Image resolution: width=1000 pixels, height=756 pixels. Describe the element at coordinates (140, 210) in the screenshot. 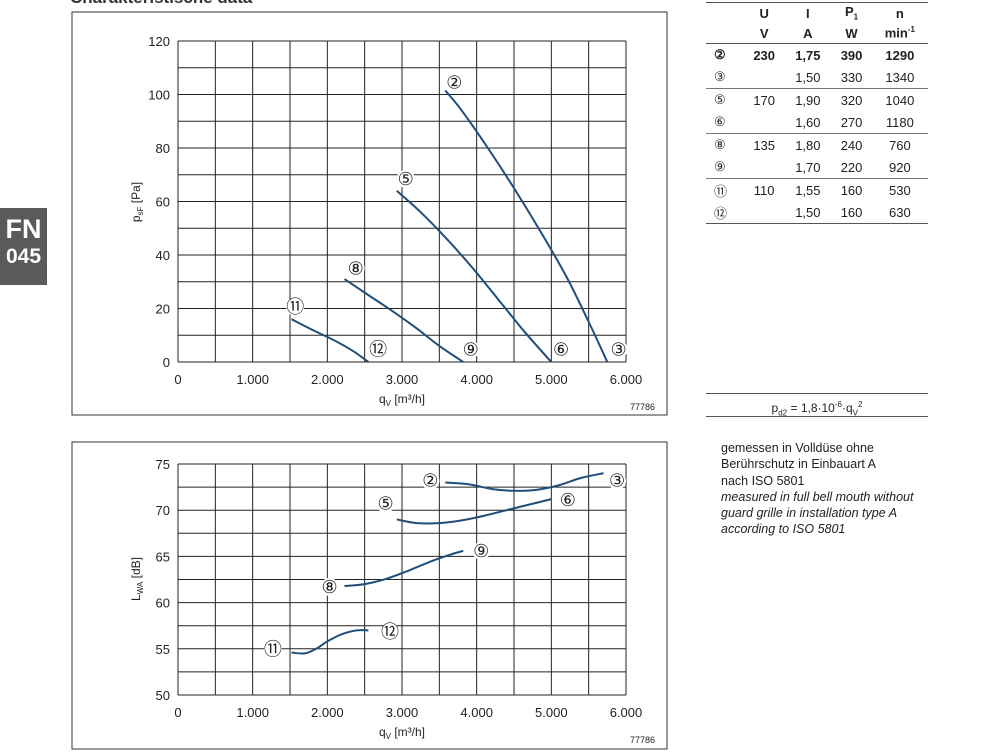

I see `pressure-ylabel-sub: sF` at that location.